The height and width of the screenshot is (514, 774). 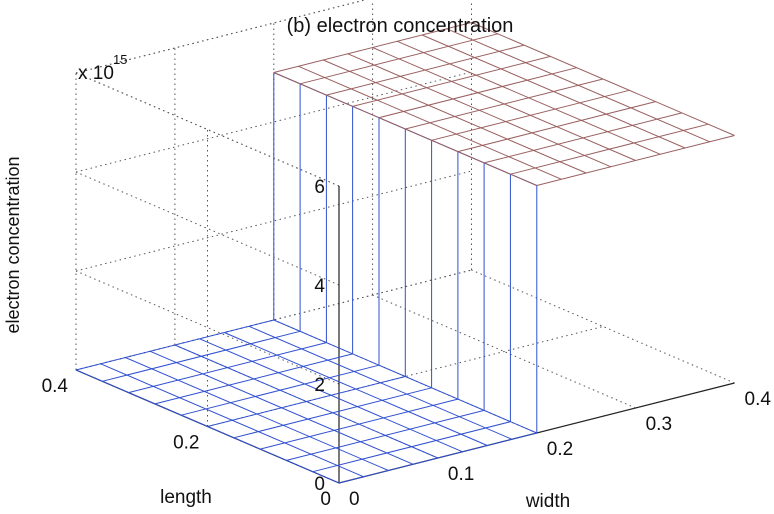 What do you see at coordinates (319, 484) in the screenshot?
I see `z-tick-label: 0` at bounding box center [319, 484].